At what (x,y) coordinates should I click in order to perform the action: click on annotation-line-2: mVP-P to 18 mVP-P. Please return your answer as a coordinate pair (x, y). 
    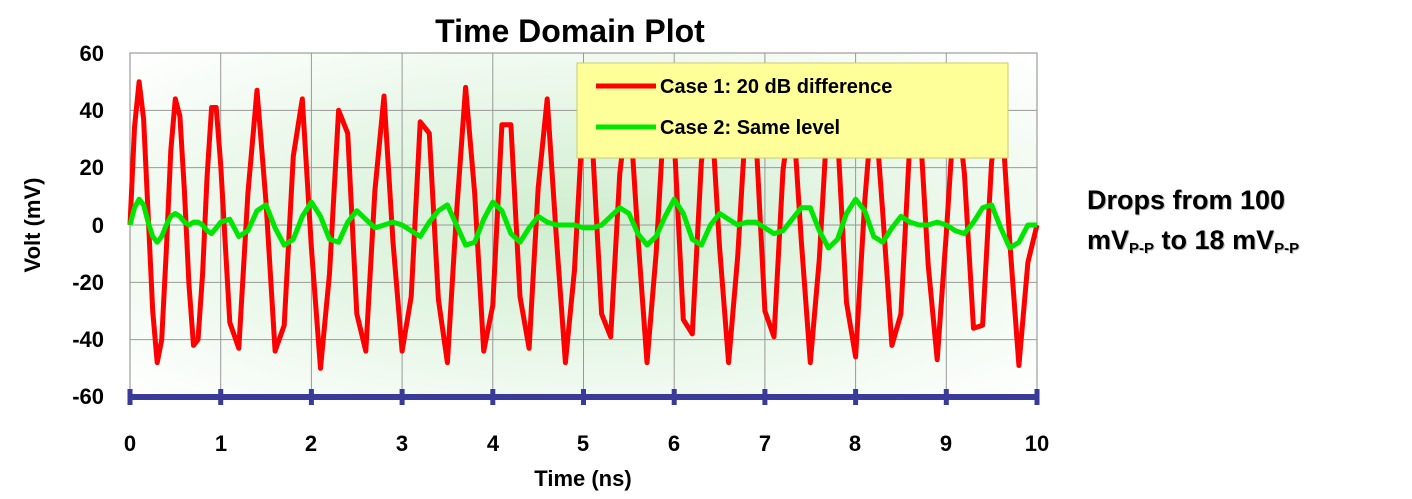
    Looking at the image, I should click on (1247, 244).